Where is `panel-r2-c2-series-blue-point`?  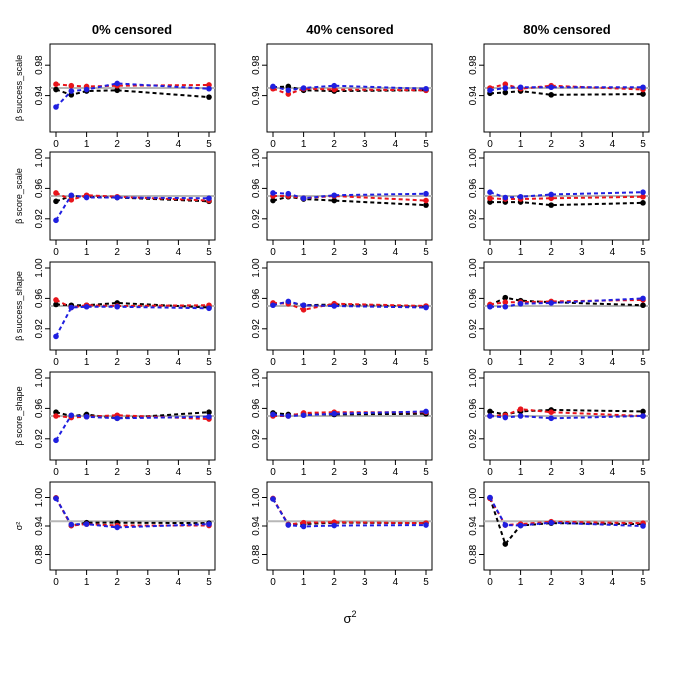 panel-r2-c2-series-blue-point is located at coordinates (520, 303).